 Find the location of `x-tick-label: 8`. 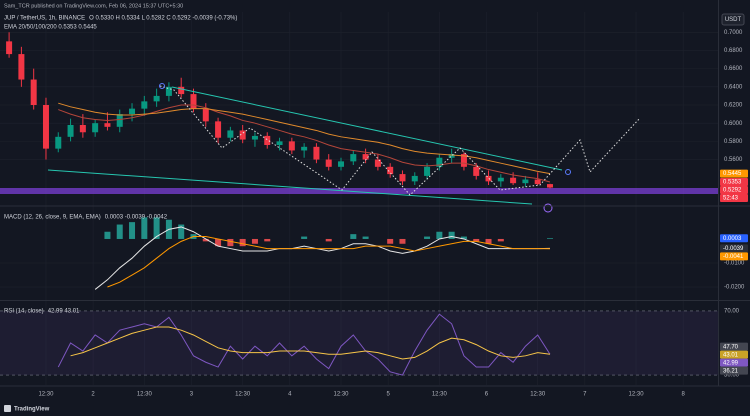

x-tick-label: 8 is located at coordinates (683, 395).